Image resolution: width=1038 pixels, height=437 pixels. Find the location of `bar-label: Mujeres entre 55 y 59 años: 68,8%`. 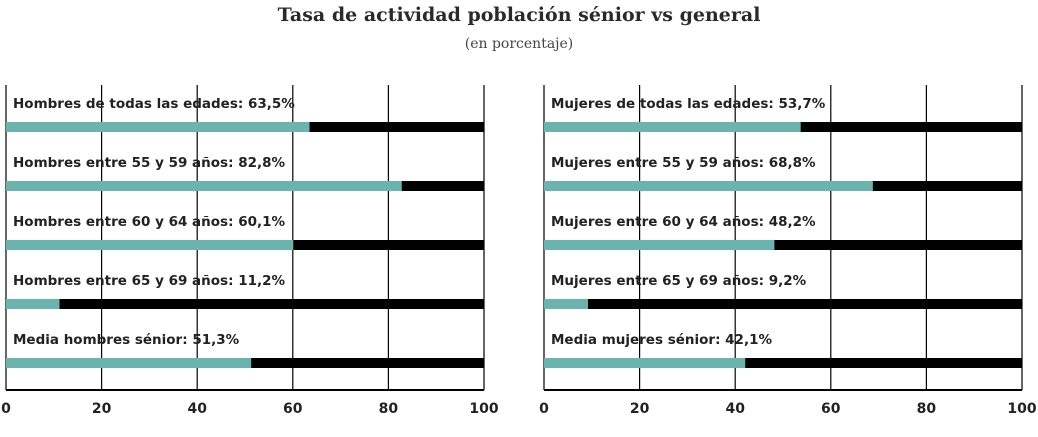

bar-label: Mujeres entre 55 y 59 años: 68,8% is located at coordinates (683, 163).